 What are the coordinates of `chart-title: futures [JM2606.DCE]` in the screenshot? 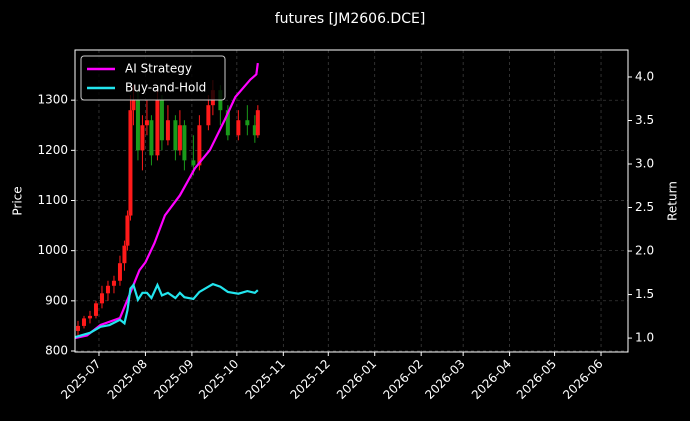 It's located at (350, 19).